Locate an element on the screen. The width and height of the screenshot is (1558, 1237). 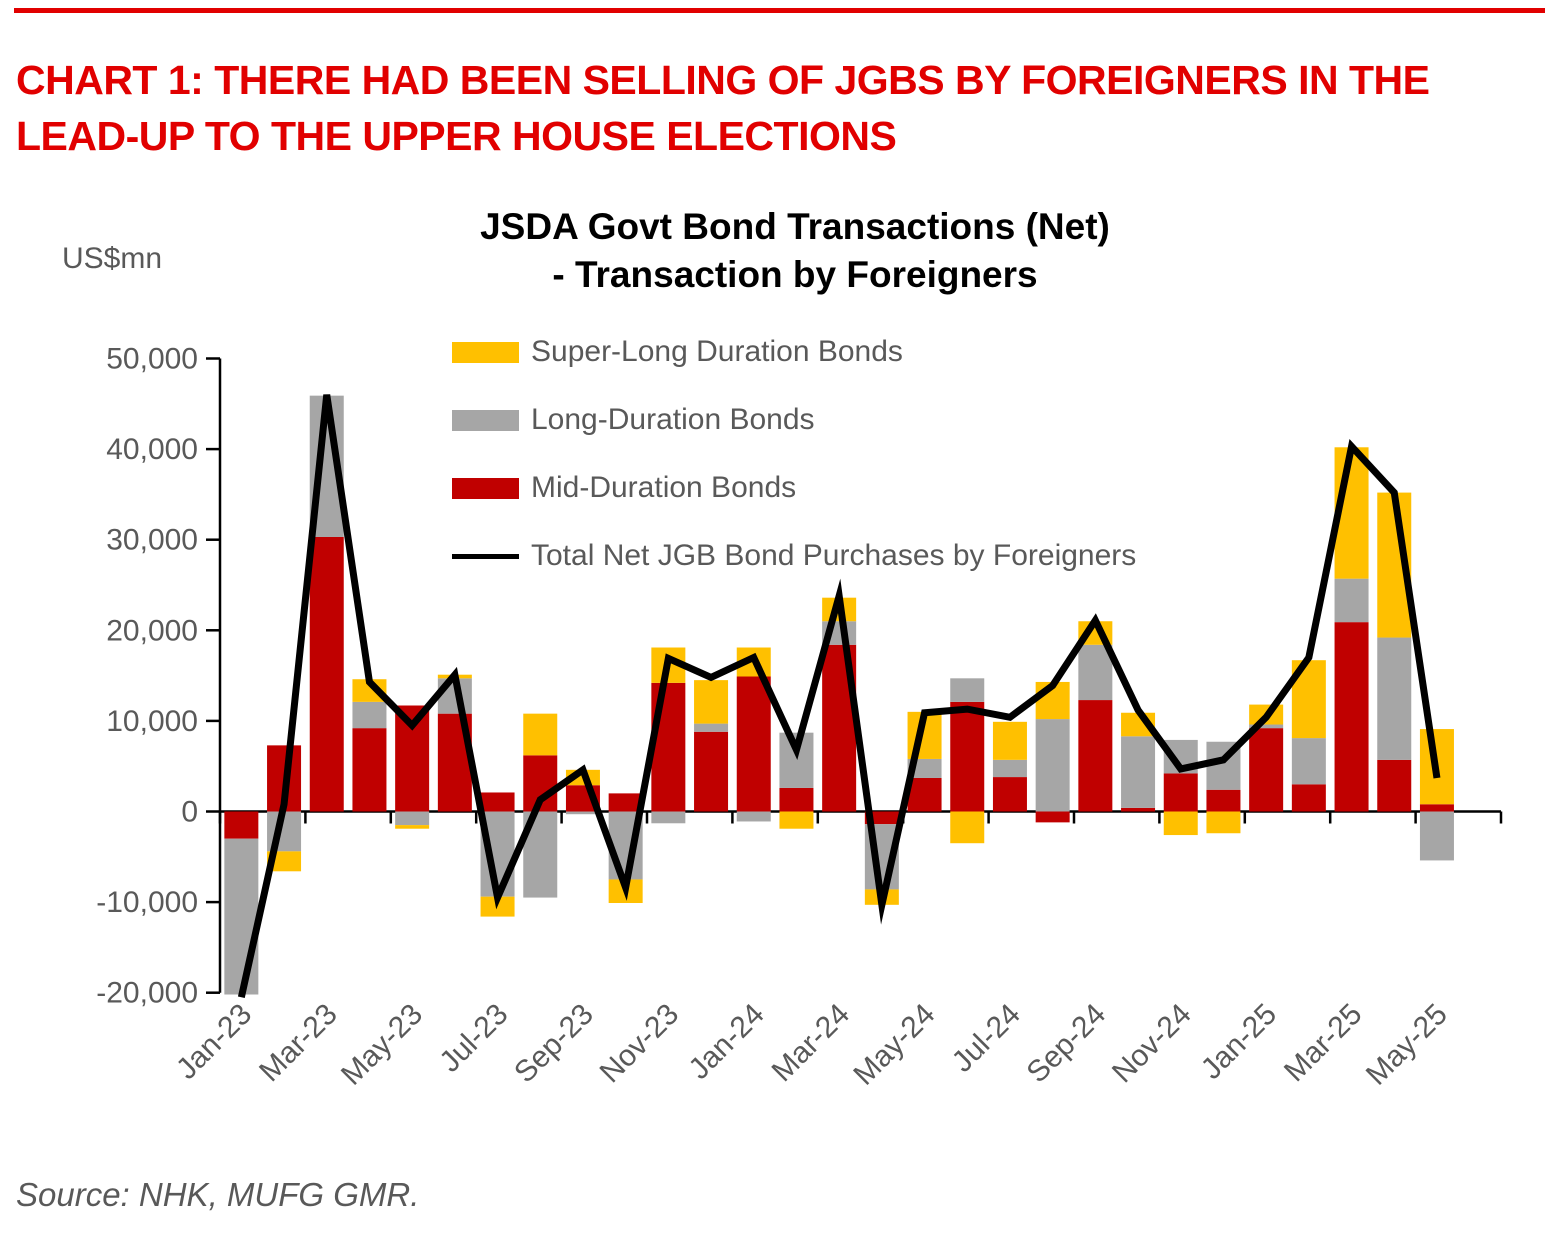
source-note: Source: NHK, MUFG GMR. is located at coordinates (218, 1194).